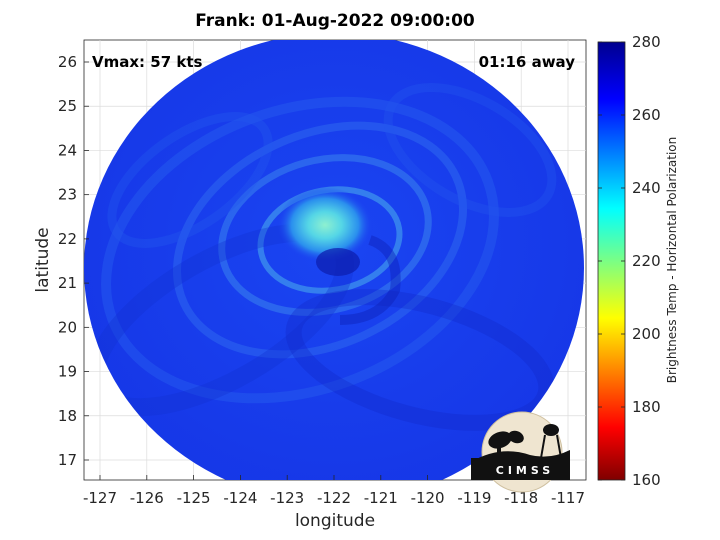  I want to click on y-tick-label: 19, so click(67, 372).